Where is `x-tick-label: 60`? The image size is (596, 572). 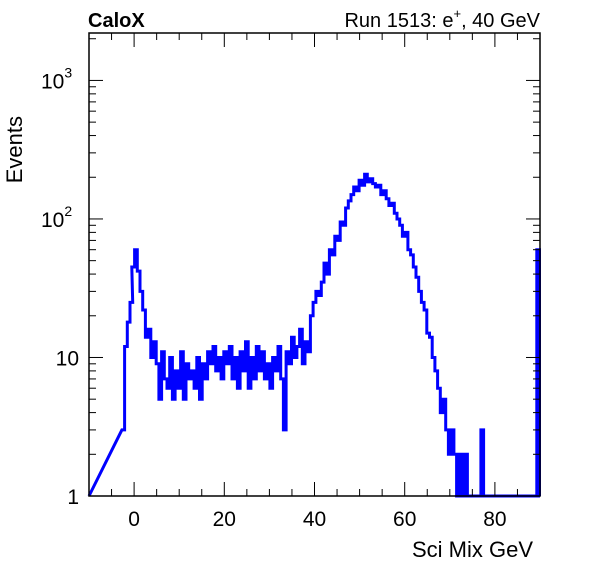 x-tick-label: 60 is located at coordinates (404, 519).